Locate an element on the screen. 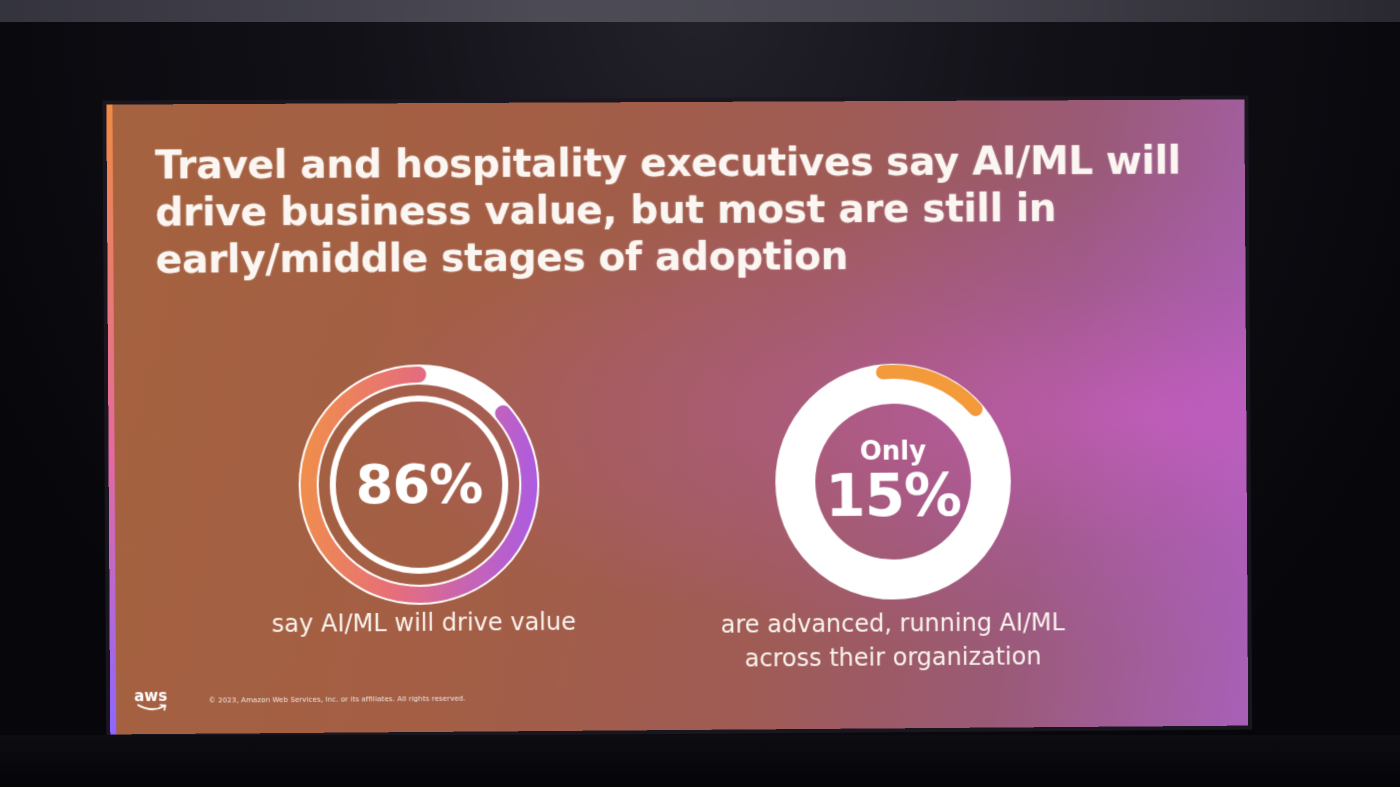  stat-caption: say AI/ML will drive value is located at coordinates (423, 622).